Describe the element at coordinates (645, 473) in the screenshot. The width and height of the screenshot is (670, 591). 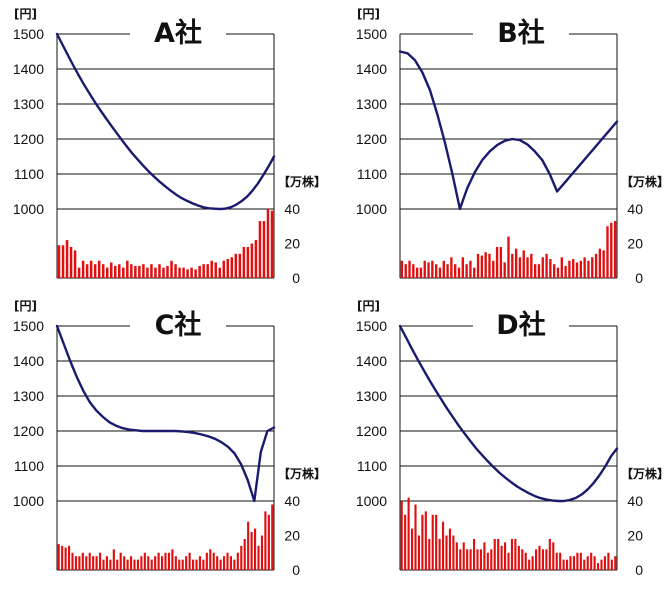
I see `volume-unit-label: 【万株】` at that location.